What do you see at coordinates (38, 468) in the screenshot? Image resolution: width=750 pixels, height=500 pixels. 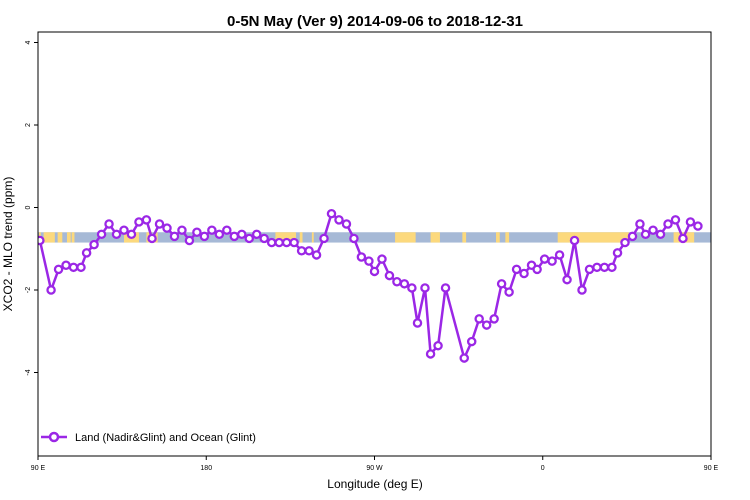 I see `x-tick-label: 90 E` at bounding box center [38, 468].